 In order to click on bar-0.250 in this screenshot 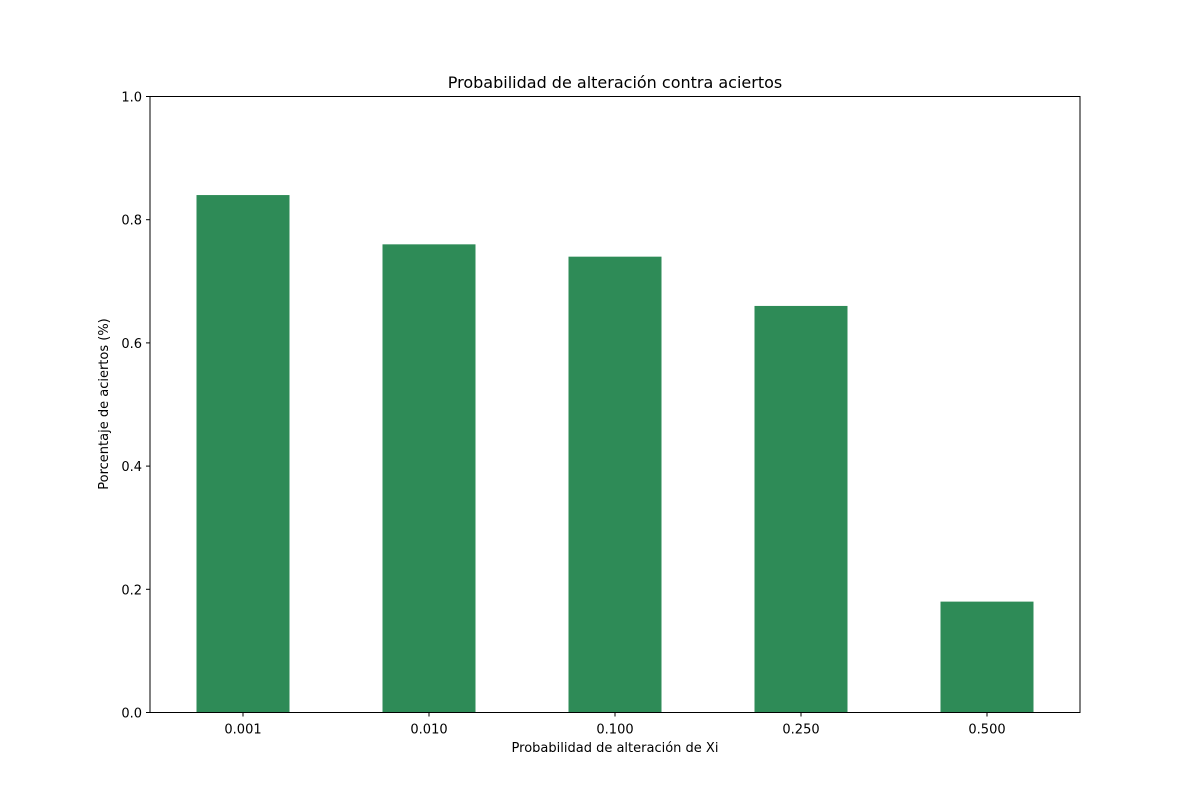, I will do `click(801, 509)`.